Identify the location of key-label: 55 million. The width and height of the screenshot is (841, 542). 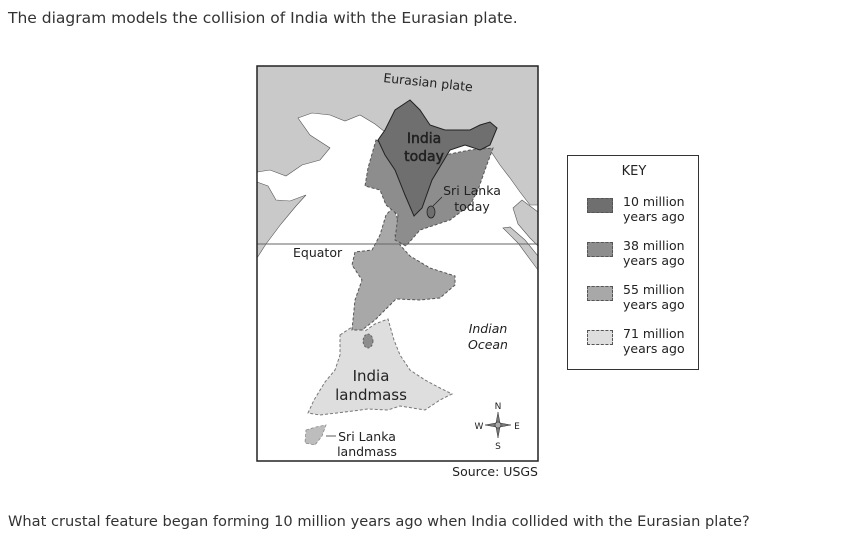
(654, 289).